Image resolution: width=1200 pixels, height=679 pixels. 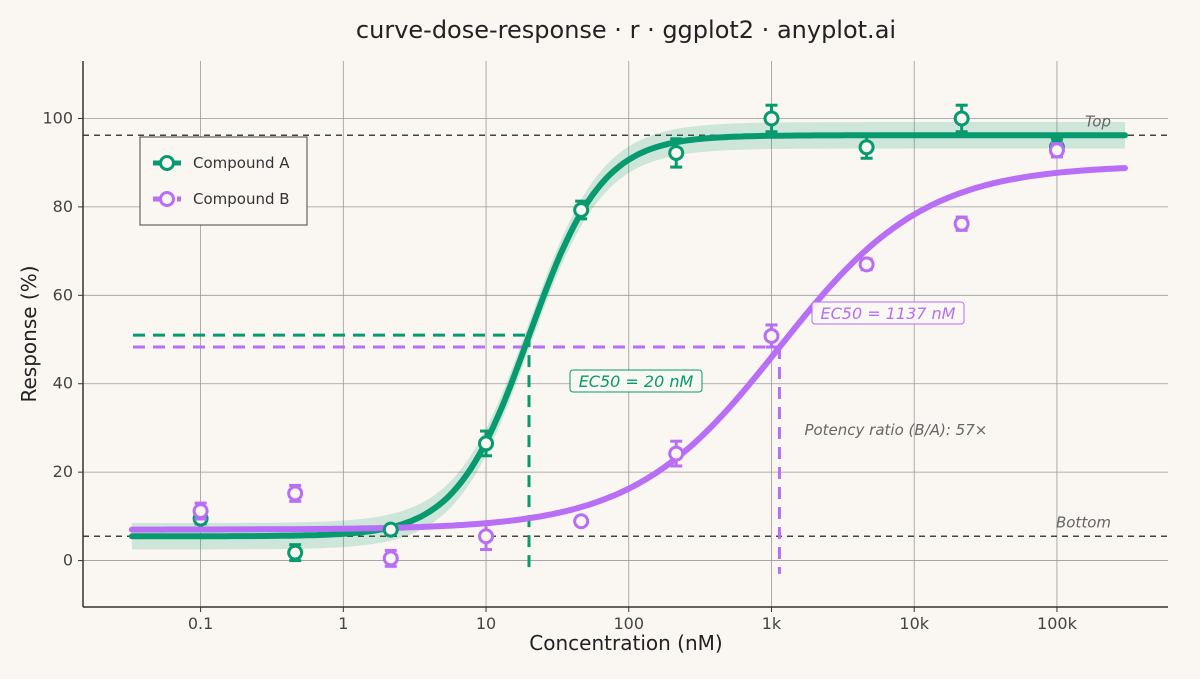 I want to click on y-tick-label: 80, so click(x=63, y=206).